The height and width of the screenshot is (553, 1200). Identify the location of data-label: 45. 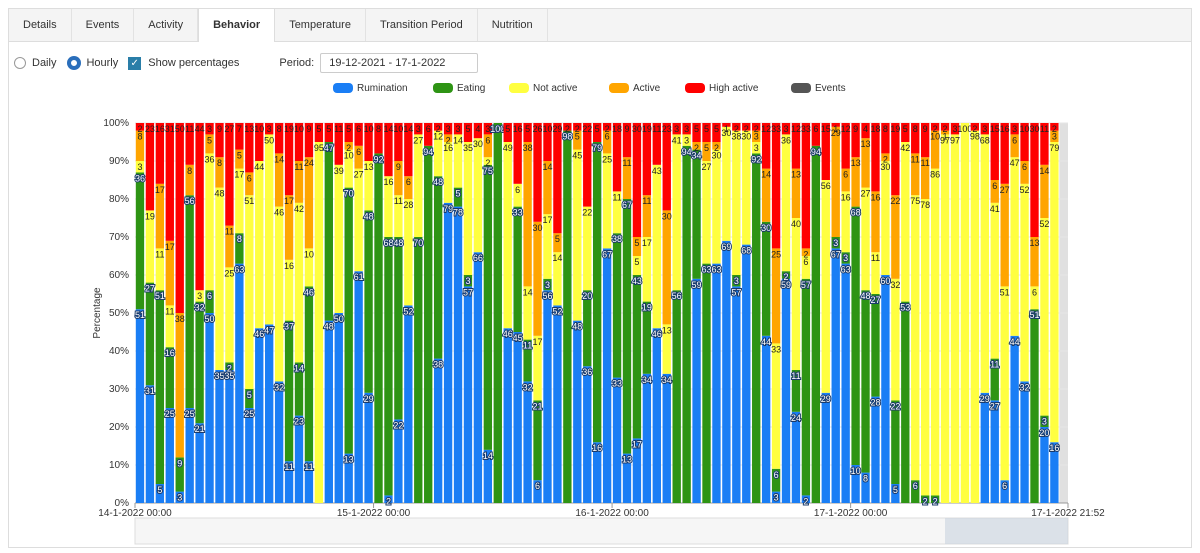
(518, 338).